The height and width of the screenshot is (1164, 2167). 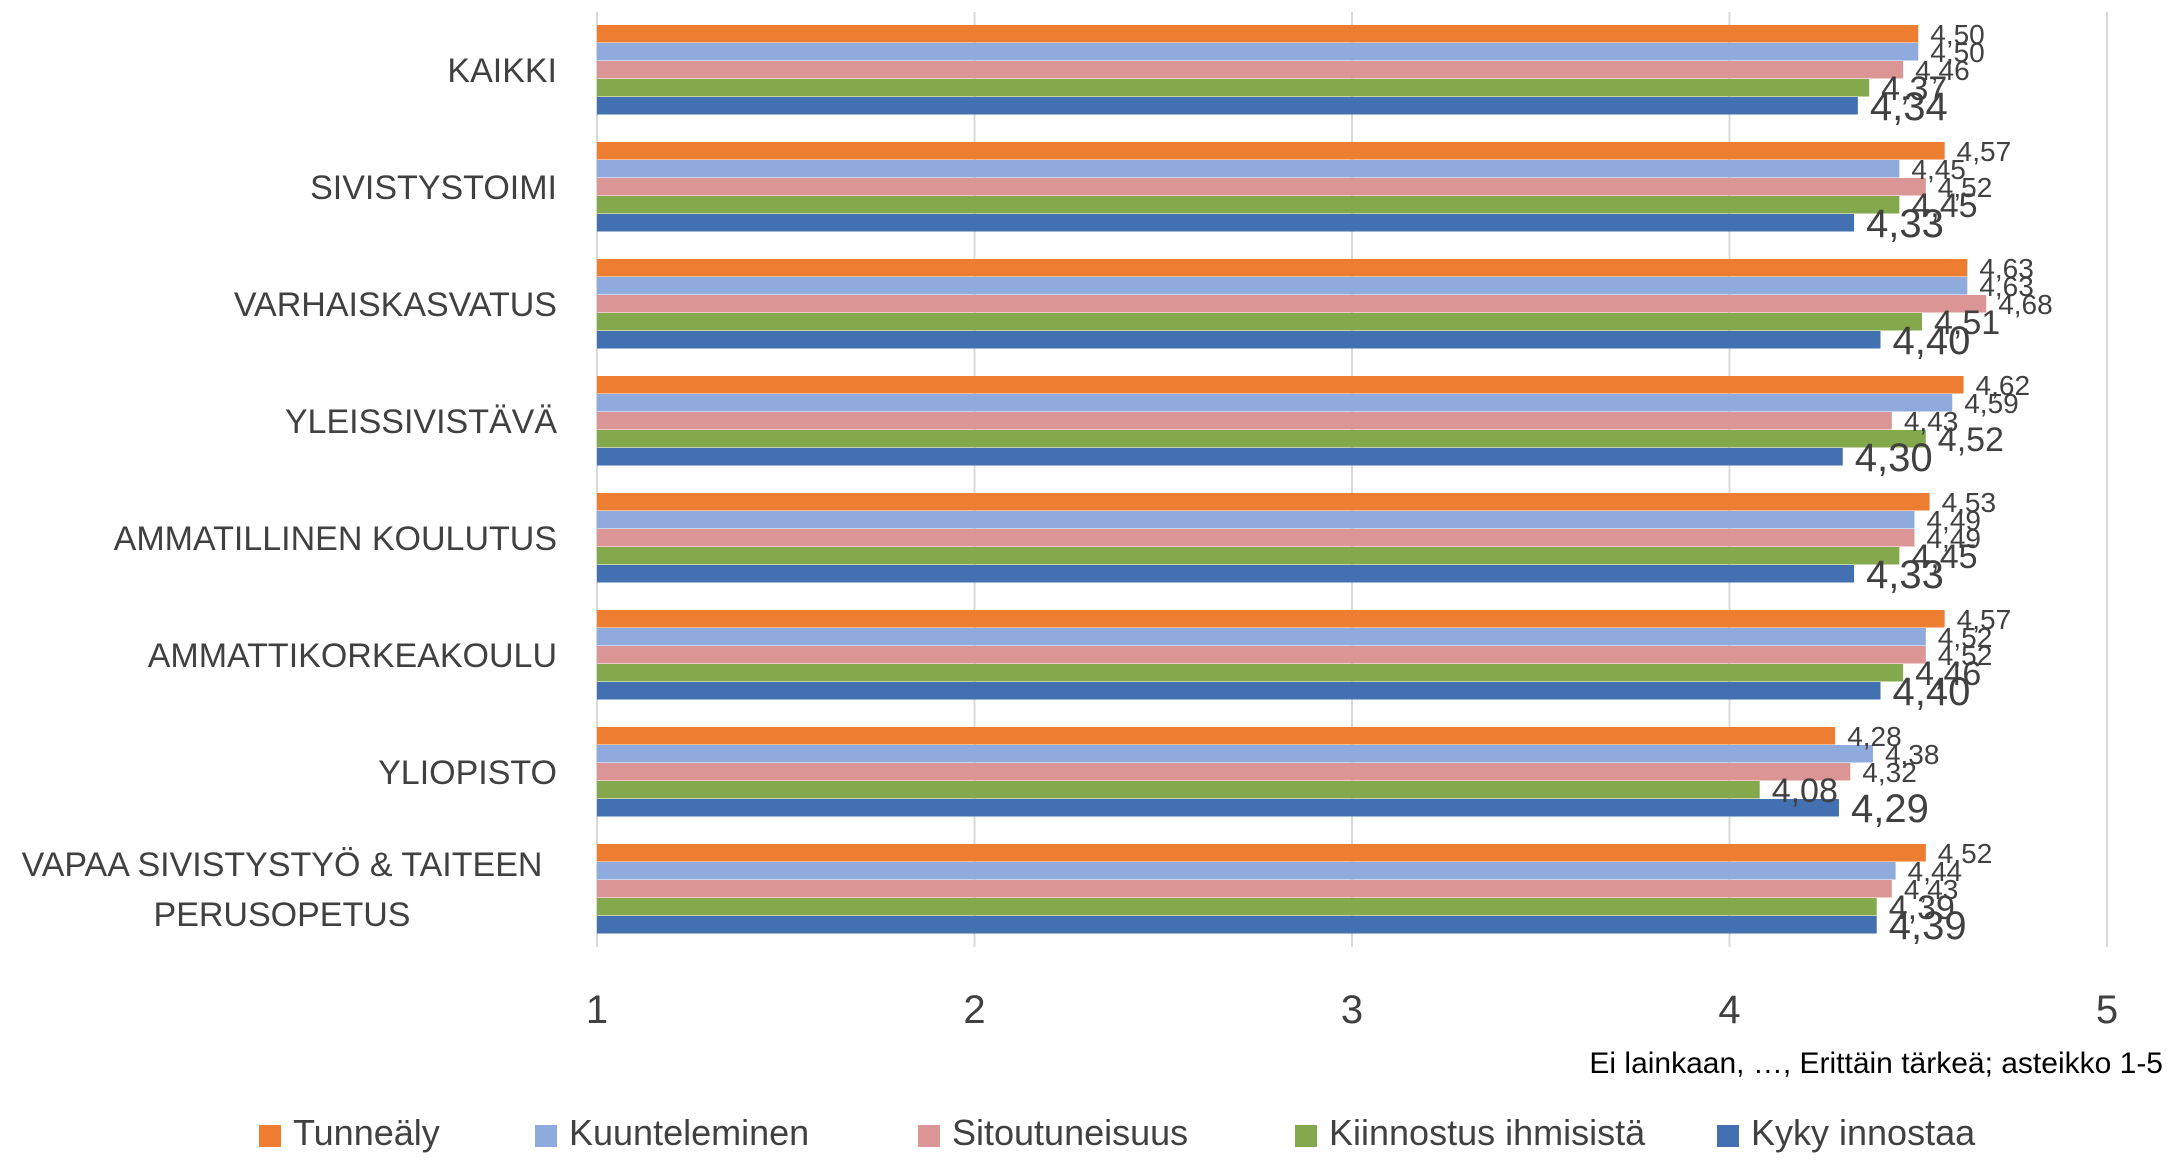 I want to click on category-label: AMMATILLINEN KOULUTUS, so click(x=335, y=539).